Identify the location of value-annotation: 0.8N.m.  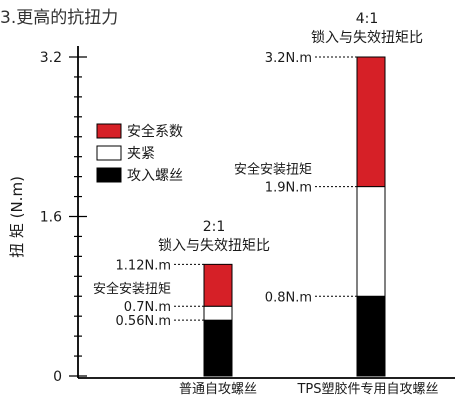
(288, 297).